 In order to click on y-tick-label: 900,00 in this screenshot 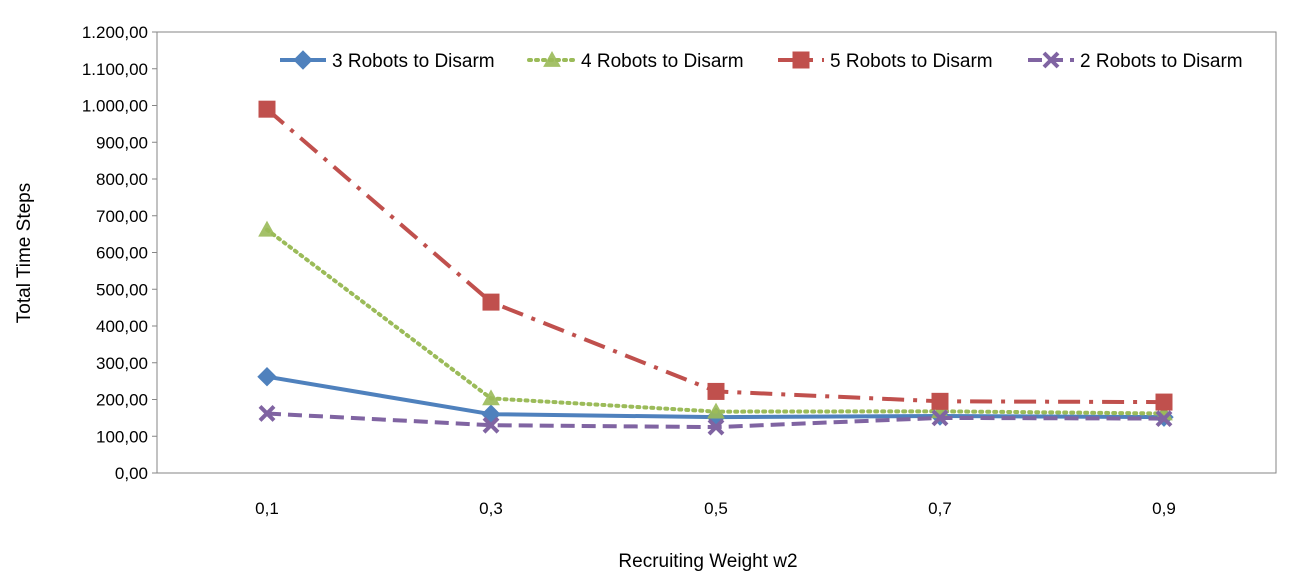, I will do `click(122, 142)`.